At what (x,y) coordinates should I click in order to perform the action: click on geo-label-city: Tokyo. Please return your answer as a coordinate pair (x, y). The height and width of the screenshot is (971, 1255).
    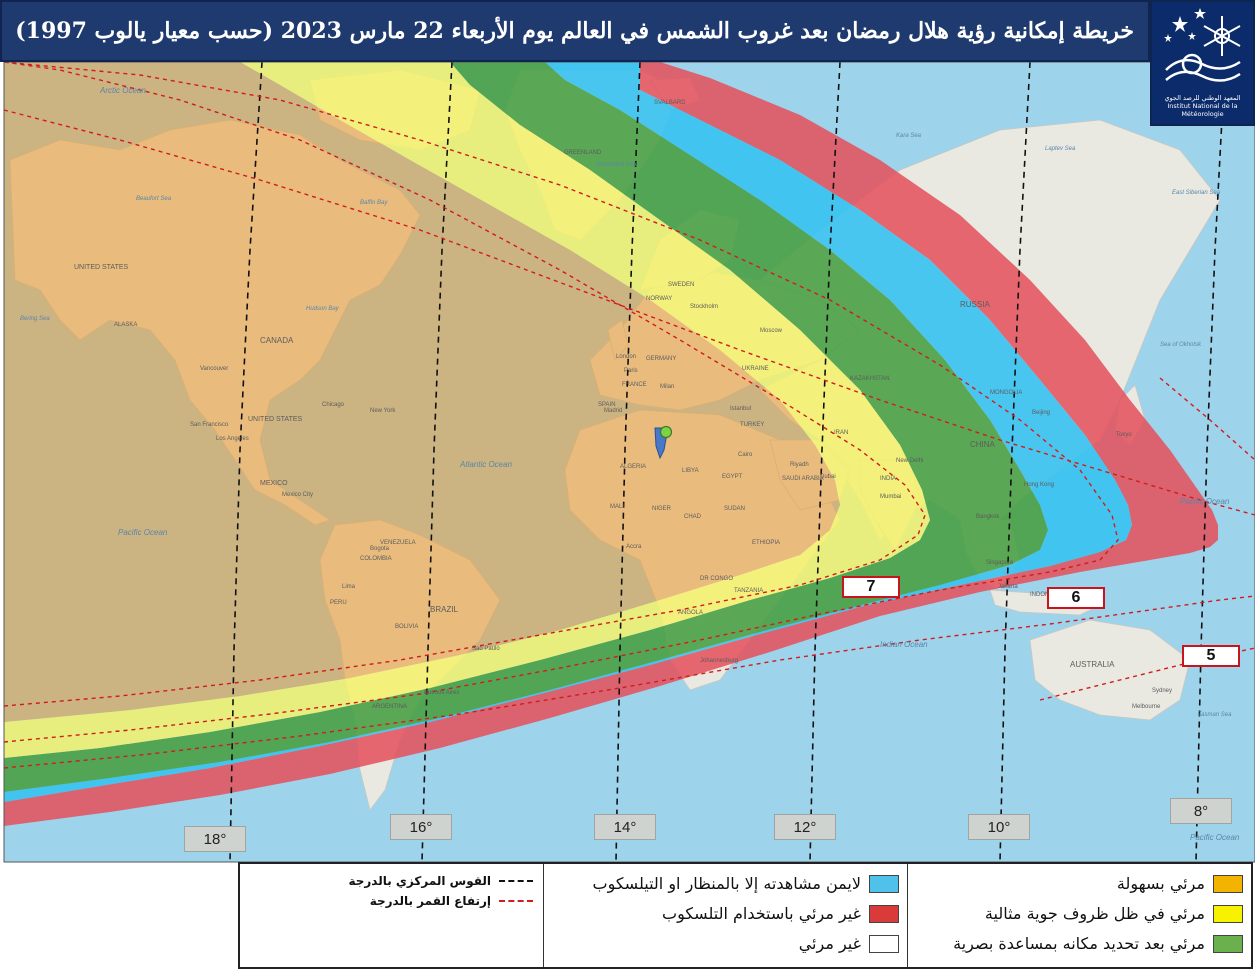
    Looking at the image, I should click on (1124, 435).